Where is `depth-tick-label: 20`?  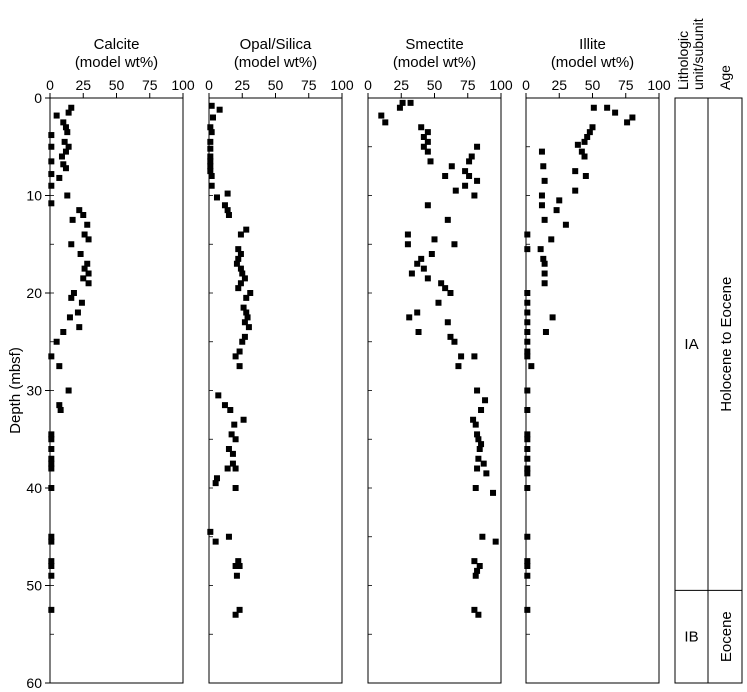
depth-tick-label: 20 is located at coordinates (34, 293).